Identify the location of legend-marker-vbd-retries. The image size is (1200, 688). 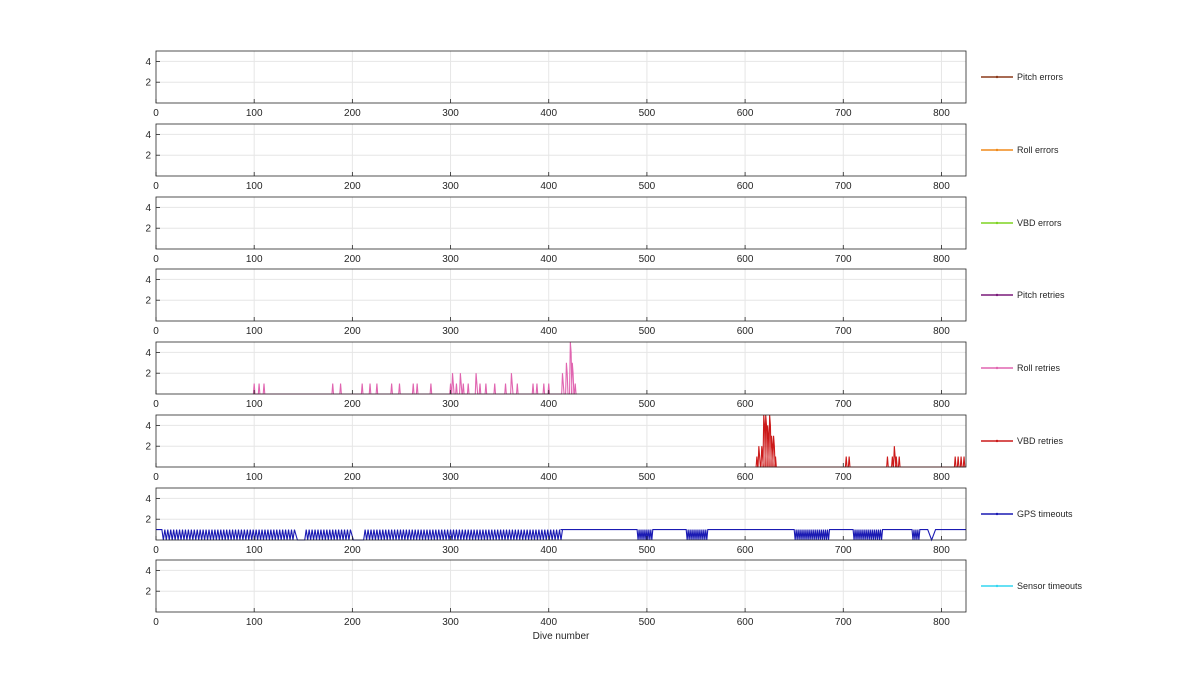
(997, 441).